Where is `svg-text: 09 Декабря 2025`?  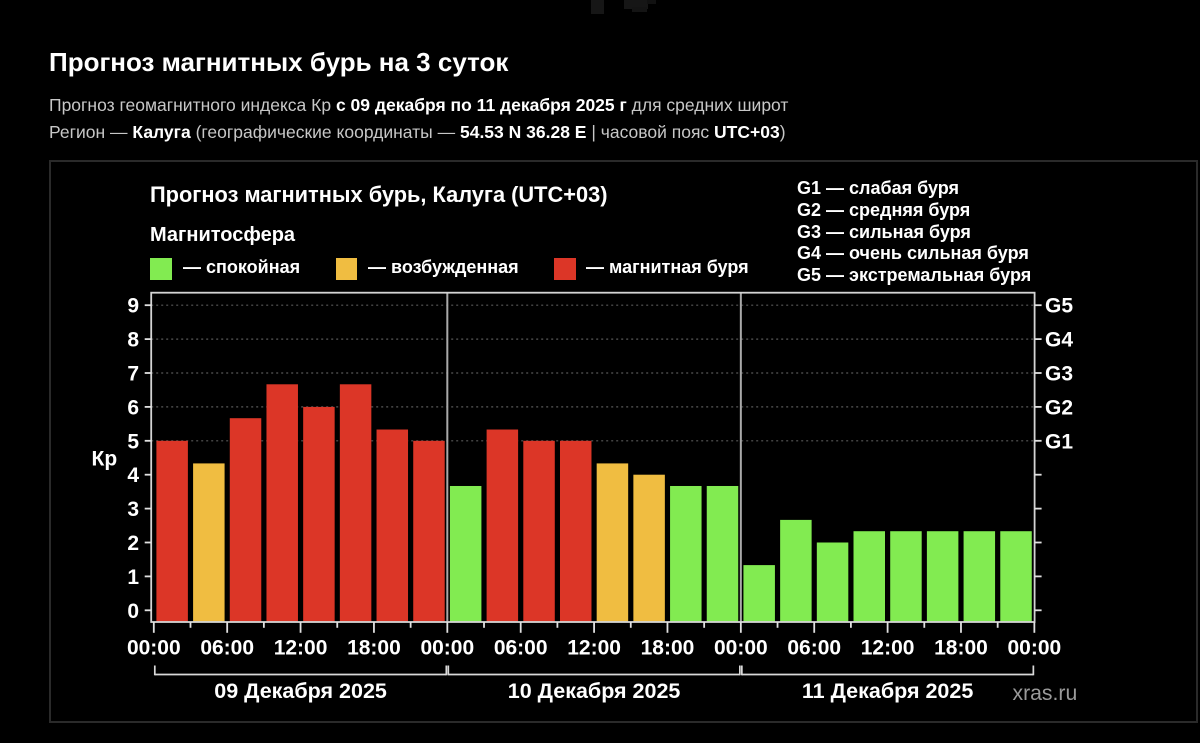 svg-text: 09 Декабря 2025 is located at coordinates (300, 691).